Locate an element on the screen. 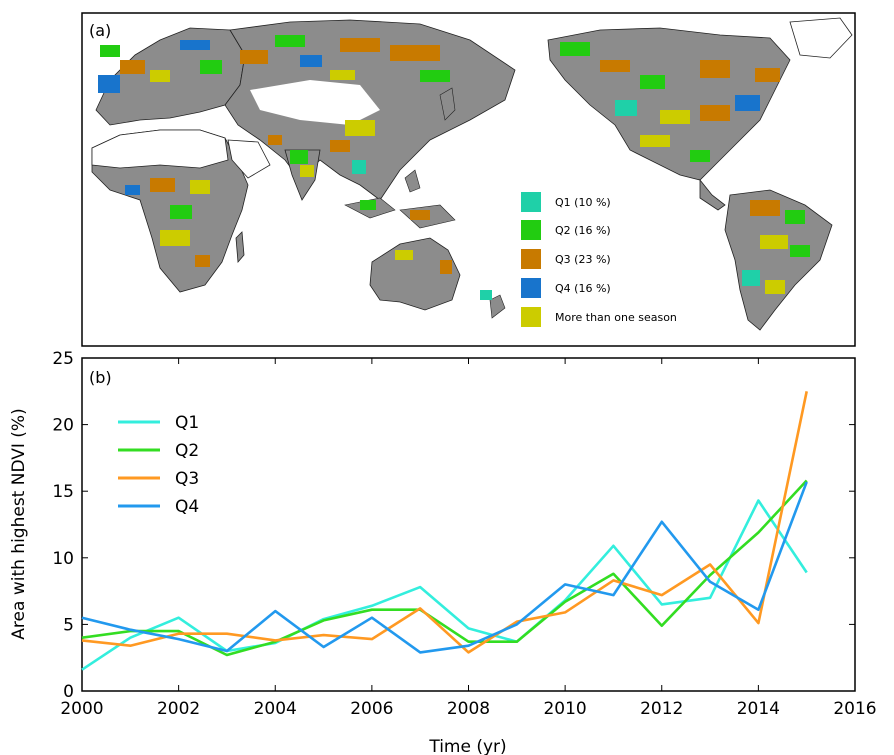 This screenshot has width=894, height=755. asia-desert is located at coordinates (315, 102).